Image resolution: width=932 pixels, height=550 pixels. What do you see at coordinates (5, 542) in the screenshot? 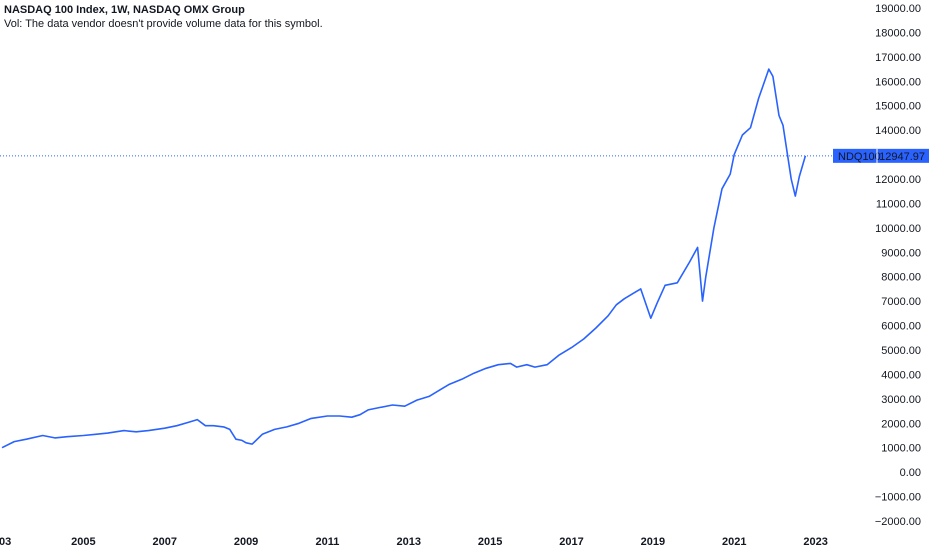
I see `x-tick-label: 03` at bounding box center [5, 542].